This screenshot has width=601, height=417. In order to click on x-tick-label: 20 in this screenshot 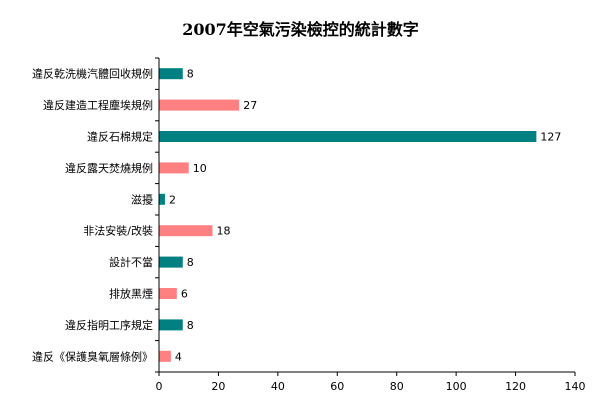, I will do `click(218, 386)`.